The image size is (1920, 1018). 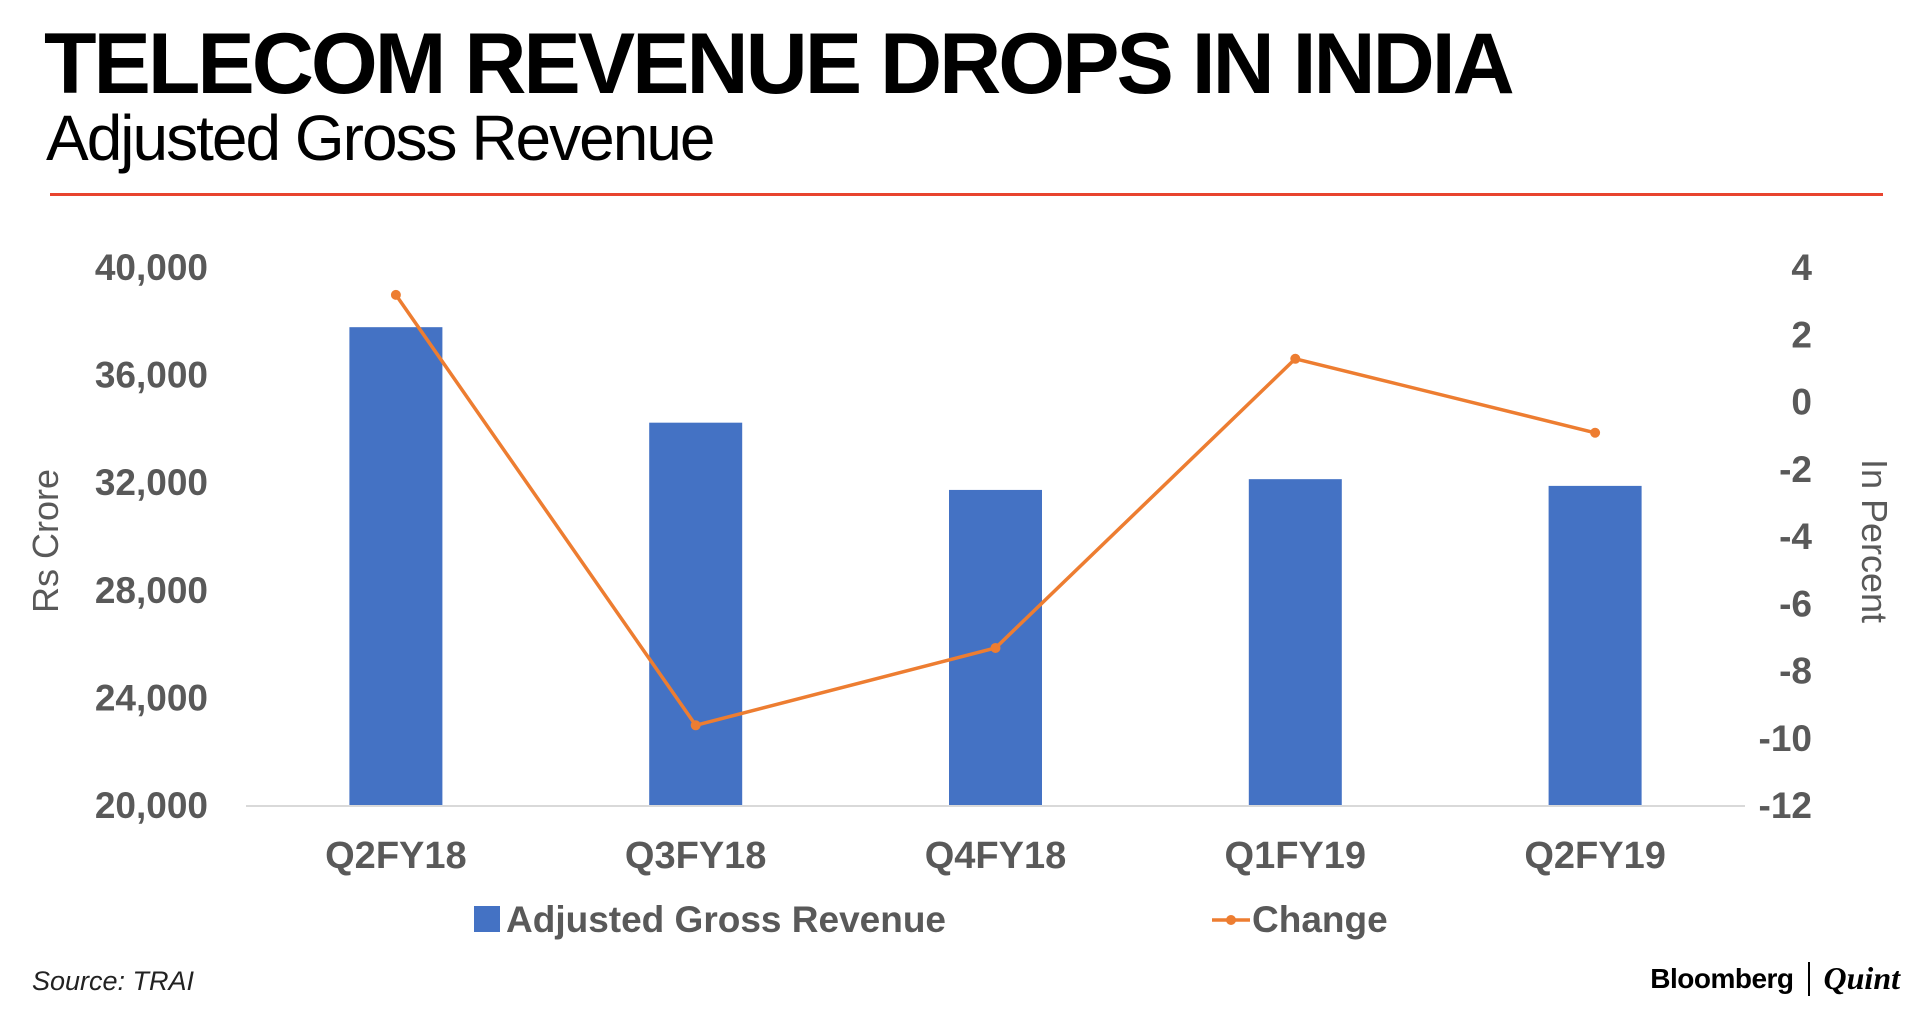 I want to click on y-tick-label: 24,000, so click(x=151, y=697).